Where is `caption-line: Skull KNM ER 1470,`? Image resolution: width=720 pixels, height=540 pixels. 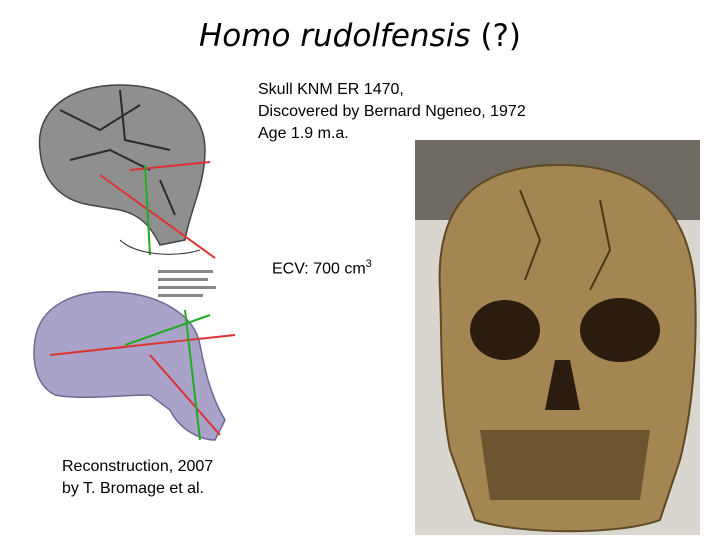
caption-line: Skull KNM ER 1470, is located at coordinates (331, 89).